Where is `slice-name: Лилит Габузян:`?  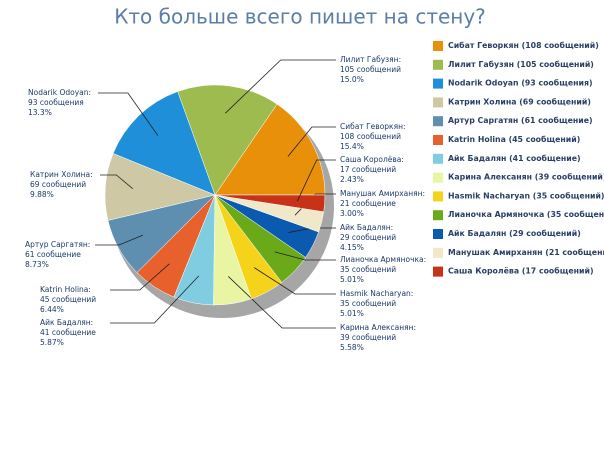
slice-name: Лилит Габузян: is located at coordinates (370, 59).